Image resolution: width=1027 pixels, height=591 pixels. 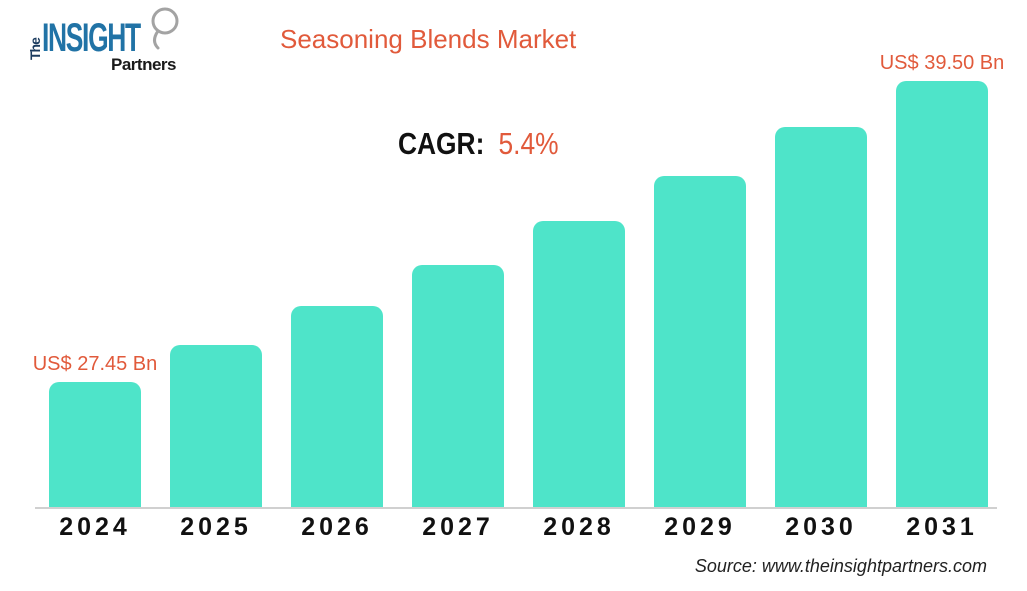 I want to click on value-label-2031: US$ 39.50 Bn, so click(x=942, y=63).